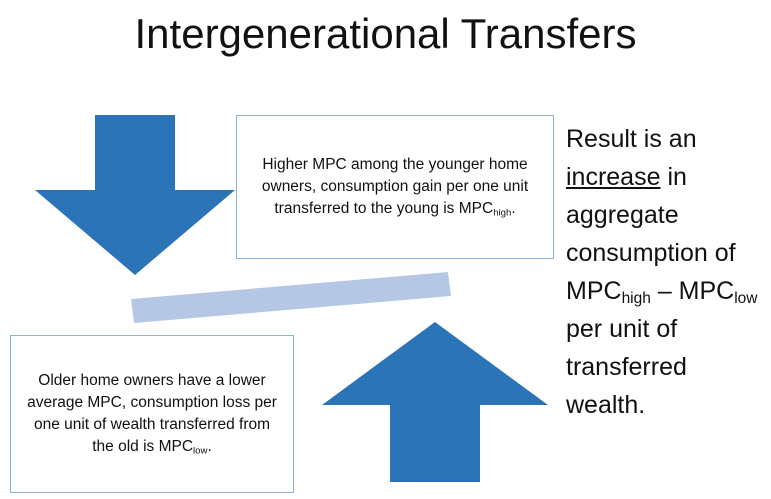 The height and width of the screenshot is (499, 771). I want to click on up-arrow, so click(435, 402).